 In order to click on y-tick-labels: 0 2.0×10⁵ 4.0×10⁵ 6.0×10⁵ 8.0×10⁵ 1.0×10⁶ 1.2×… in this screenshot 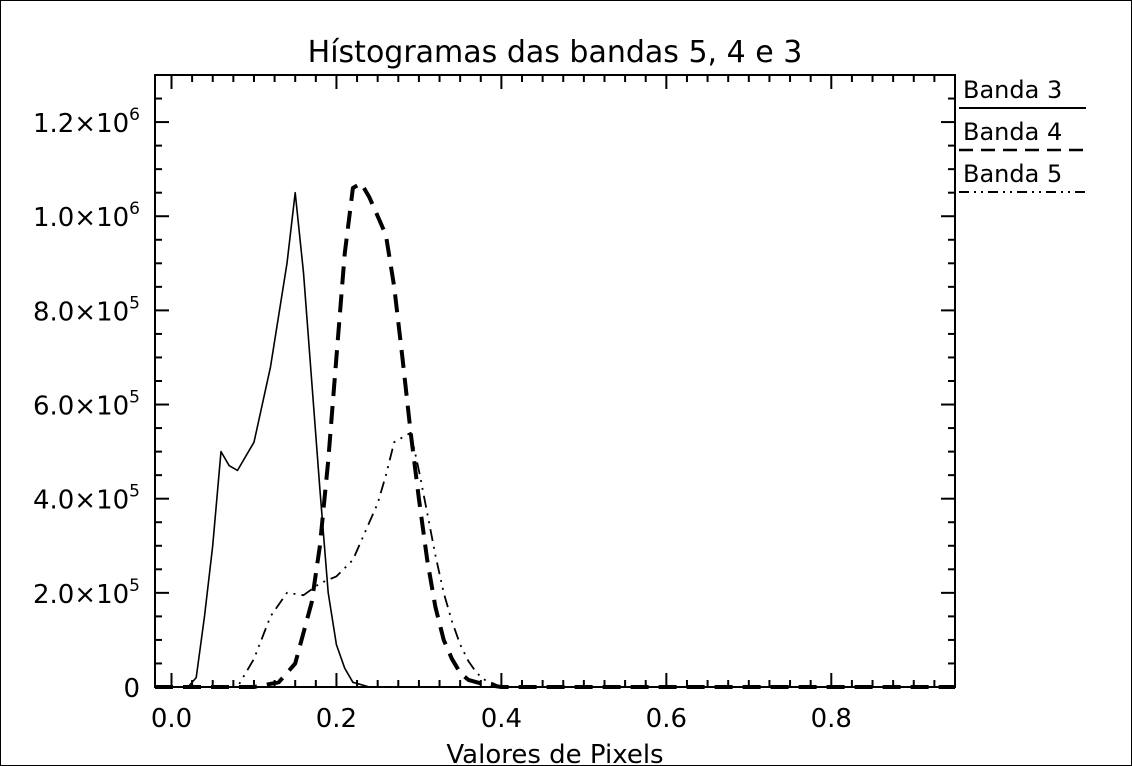, I will do `click(86, 404)`.